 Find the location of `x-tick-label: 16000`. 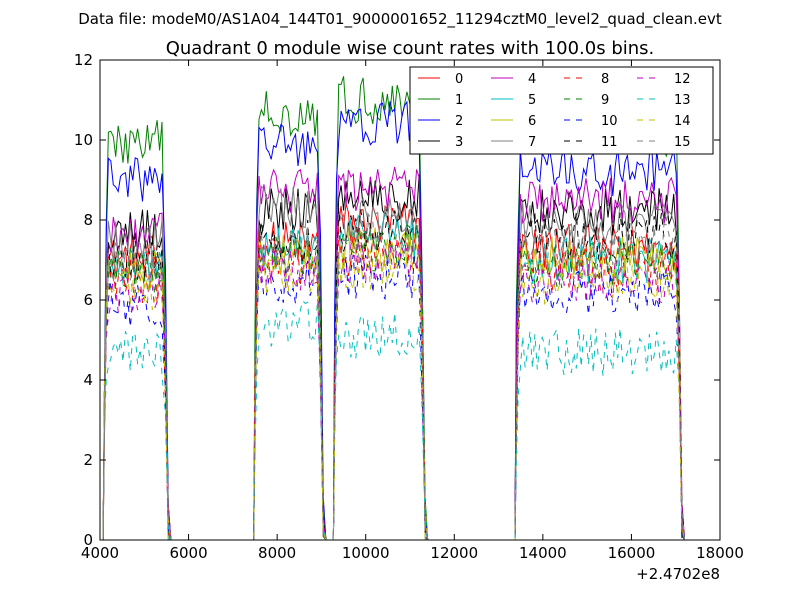

x-tick-label: 16000 is located at coordinates (632, 553).